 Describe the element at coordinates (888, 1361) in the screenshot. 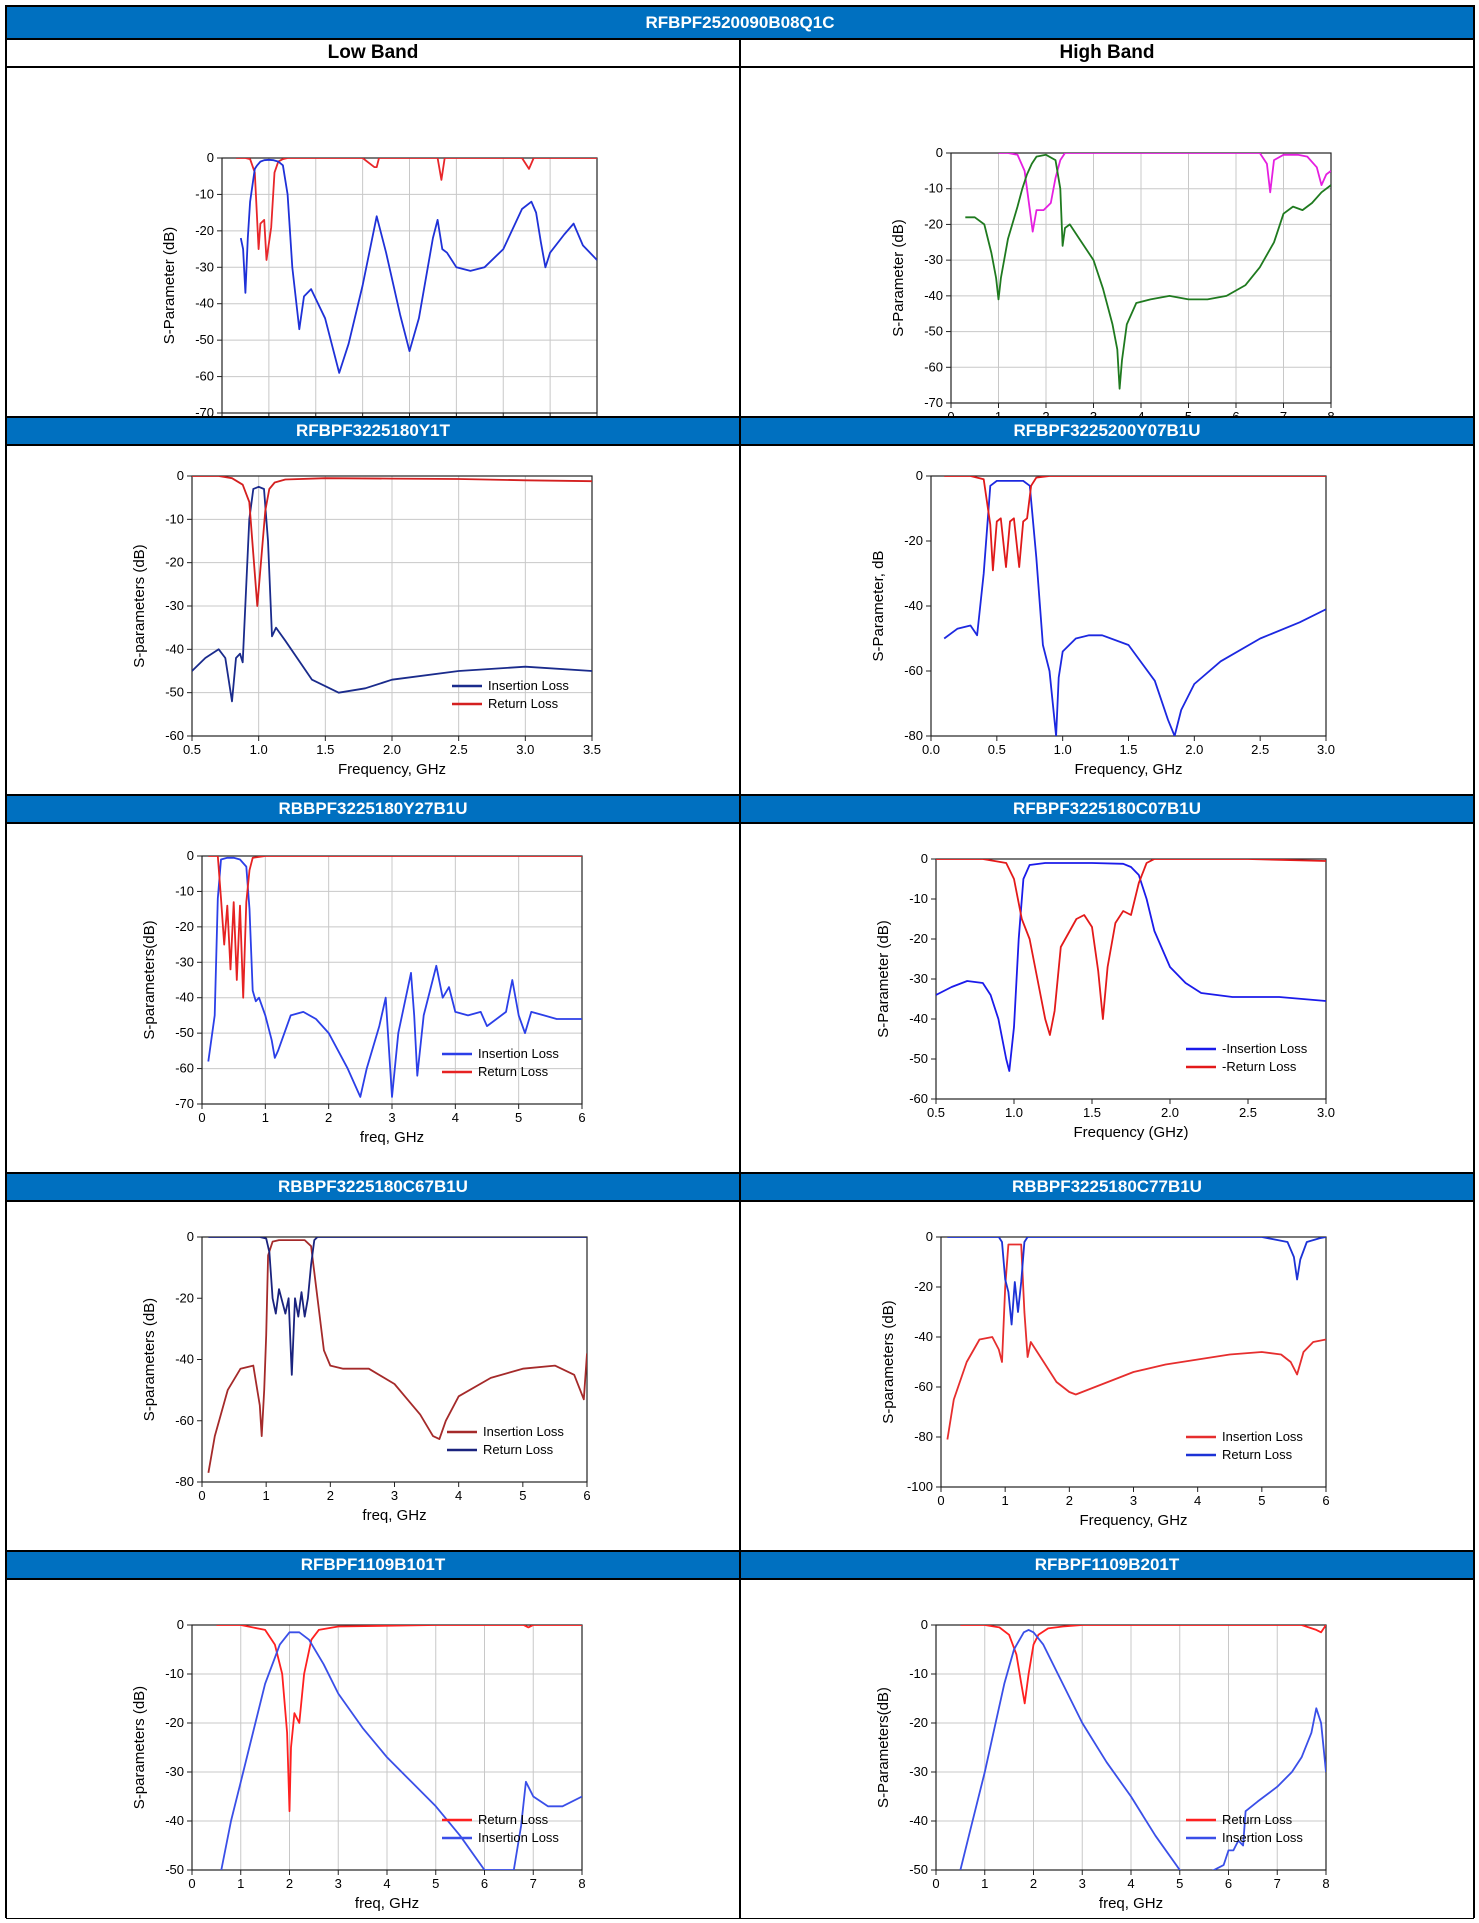

I see `y-axis-label: S-parameters (dB)` at that location.